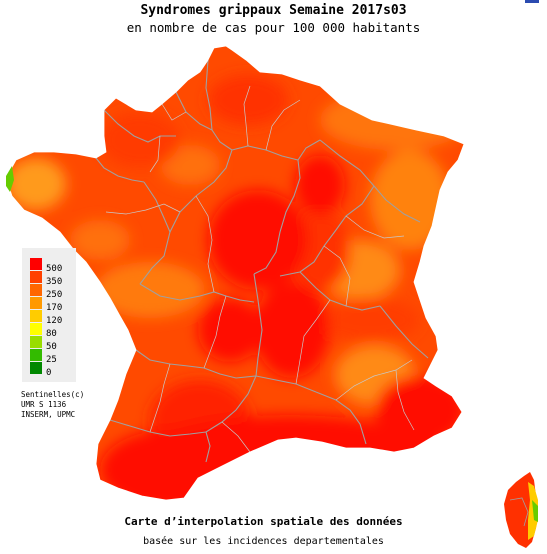  I want to click on legend-label: 350, so click(54, 282).